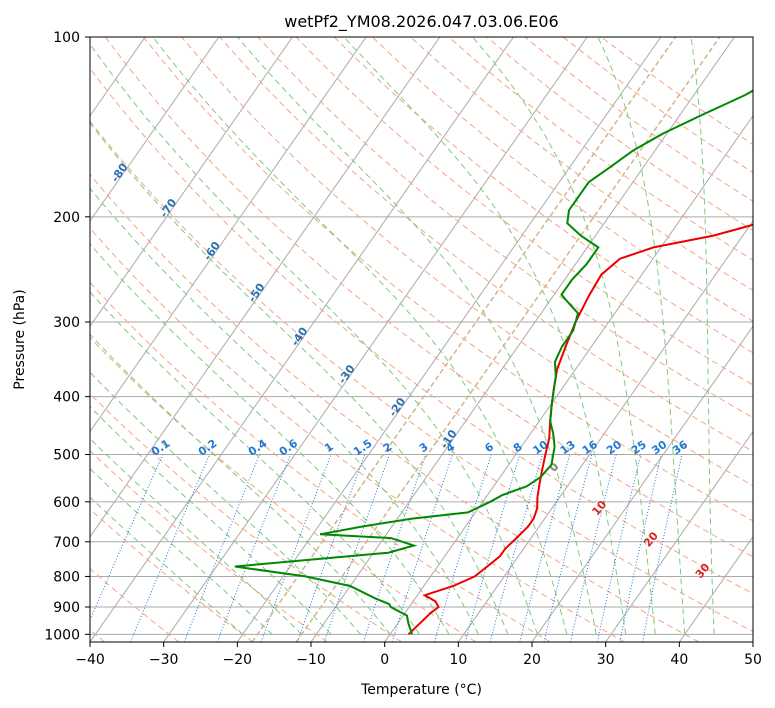  I want to click on x-tick-label: 0, so click(384, 660).